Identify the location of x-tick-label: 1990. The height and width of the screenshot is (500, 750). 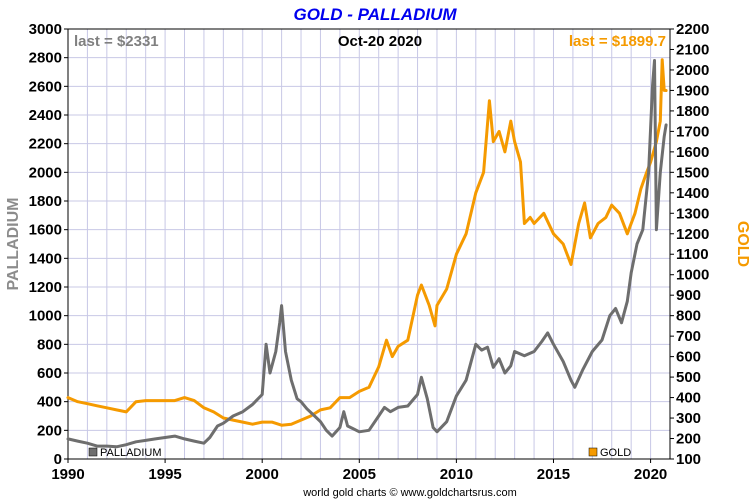
(67, 474).